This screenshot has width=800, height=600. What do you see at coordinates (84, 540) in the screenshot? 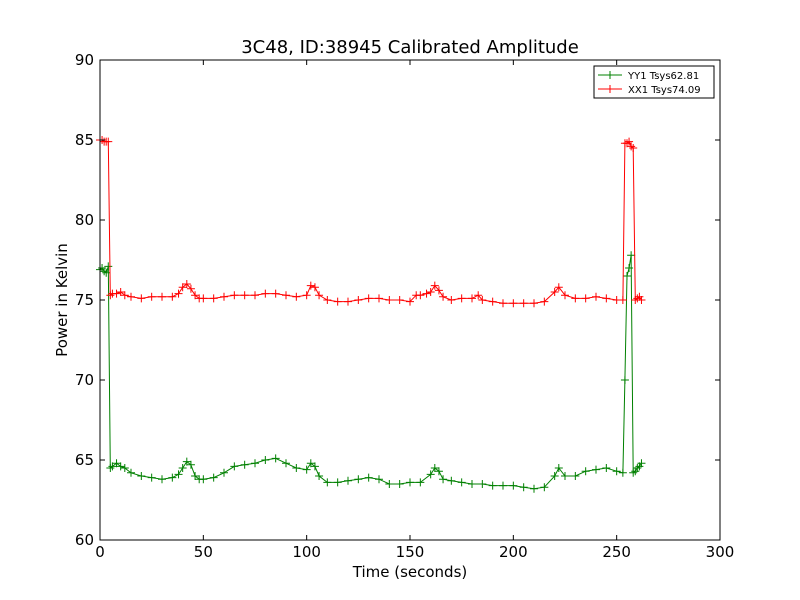
I see `y-tick-label: 60` at bounding box center [84, 540].